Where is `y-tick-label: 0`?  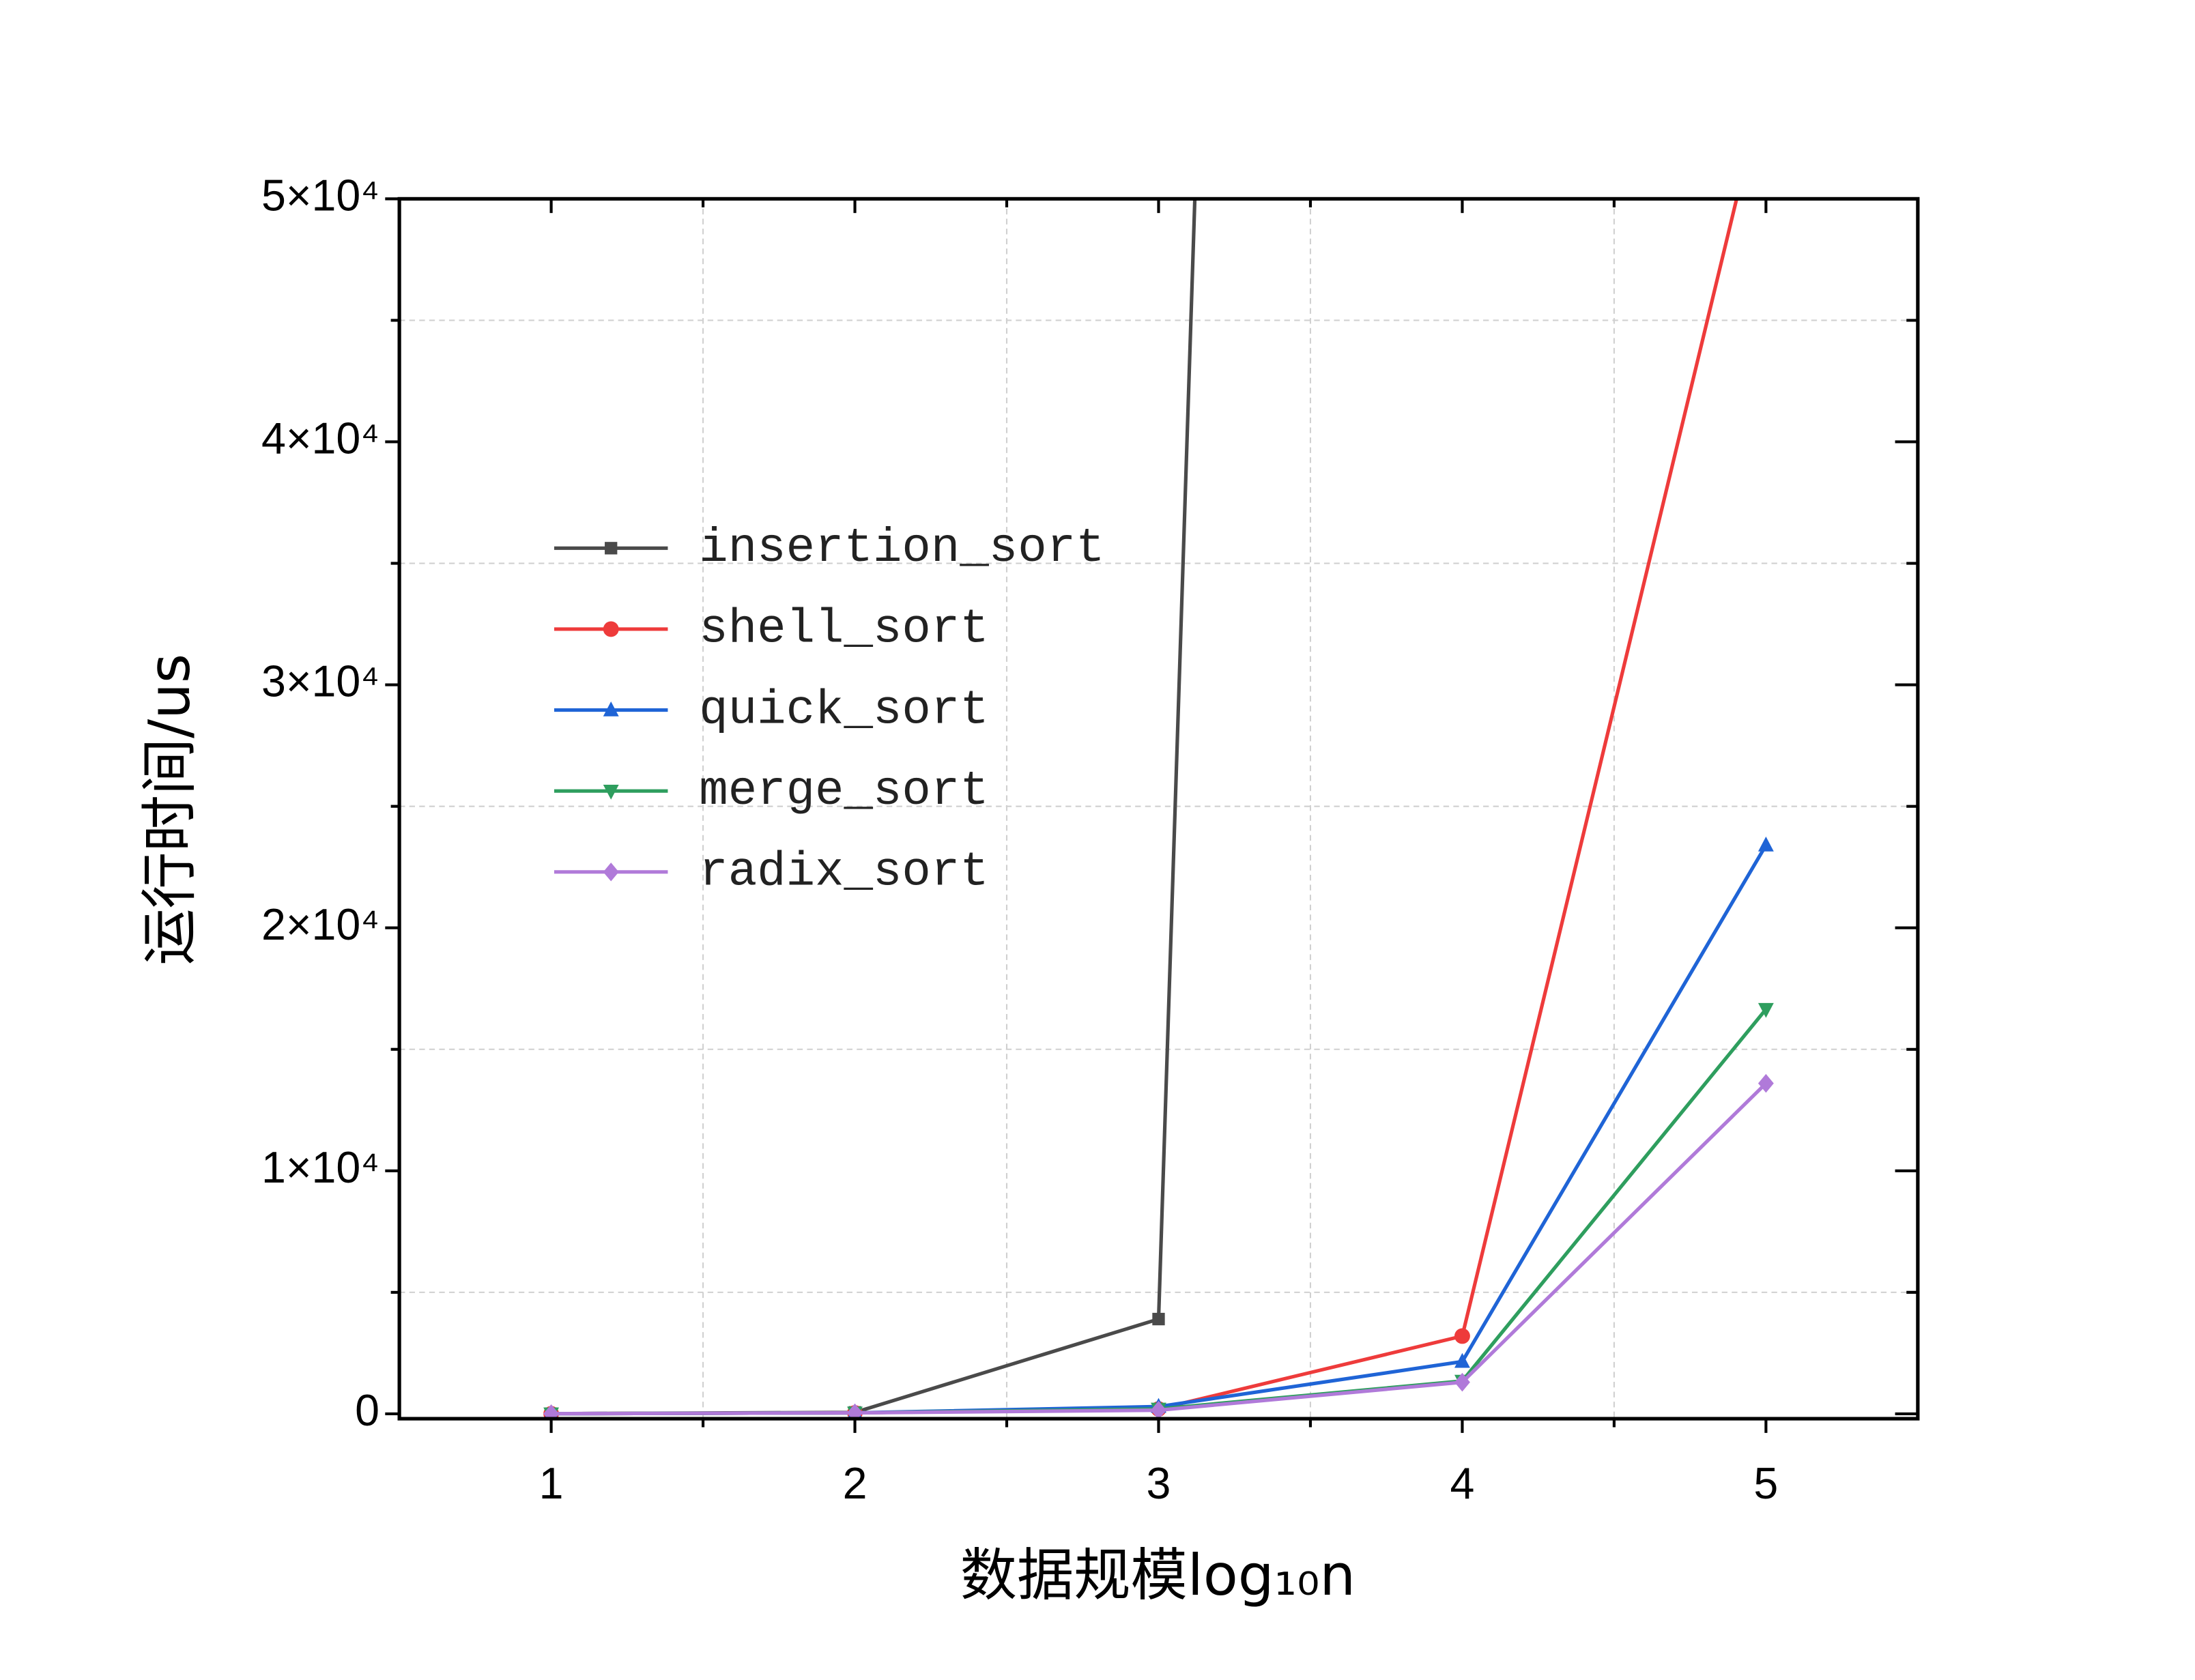
y-tick-label: 0 is located at coordinates (367, 1410).